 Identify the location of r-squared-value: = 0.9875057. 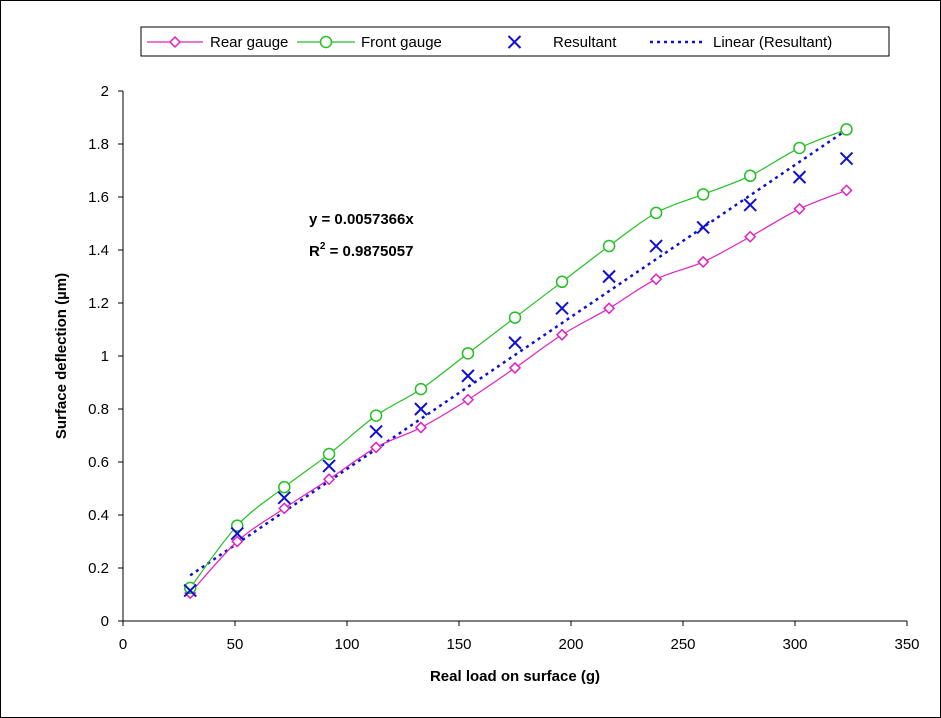
(369, 251).